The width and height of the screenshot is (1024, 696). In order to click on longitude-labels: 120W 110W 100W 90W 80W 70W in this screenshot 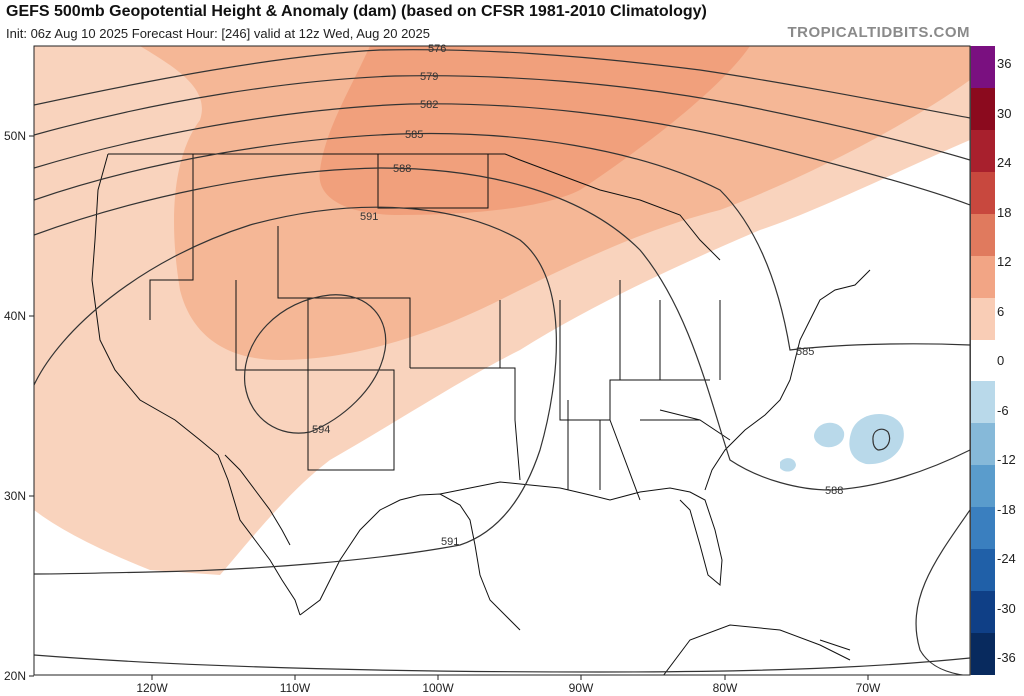, I will do `click(508, 688)`.